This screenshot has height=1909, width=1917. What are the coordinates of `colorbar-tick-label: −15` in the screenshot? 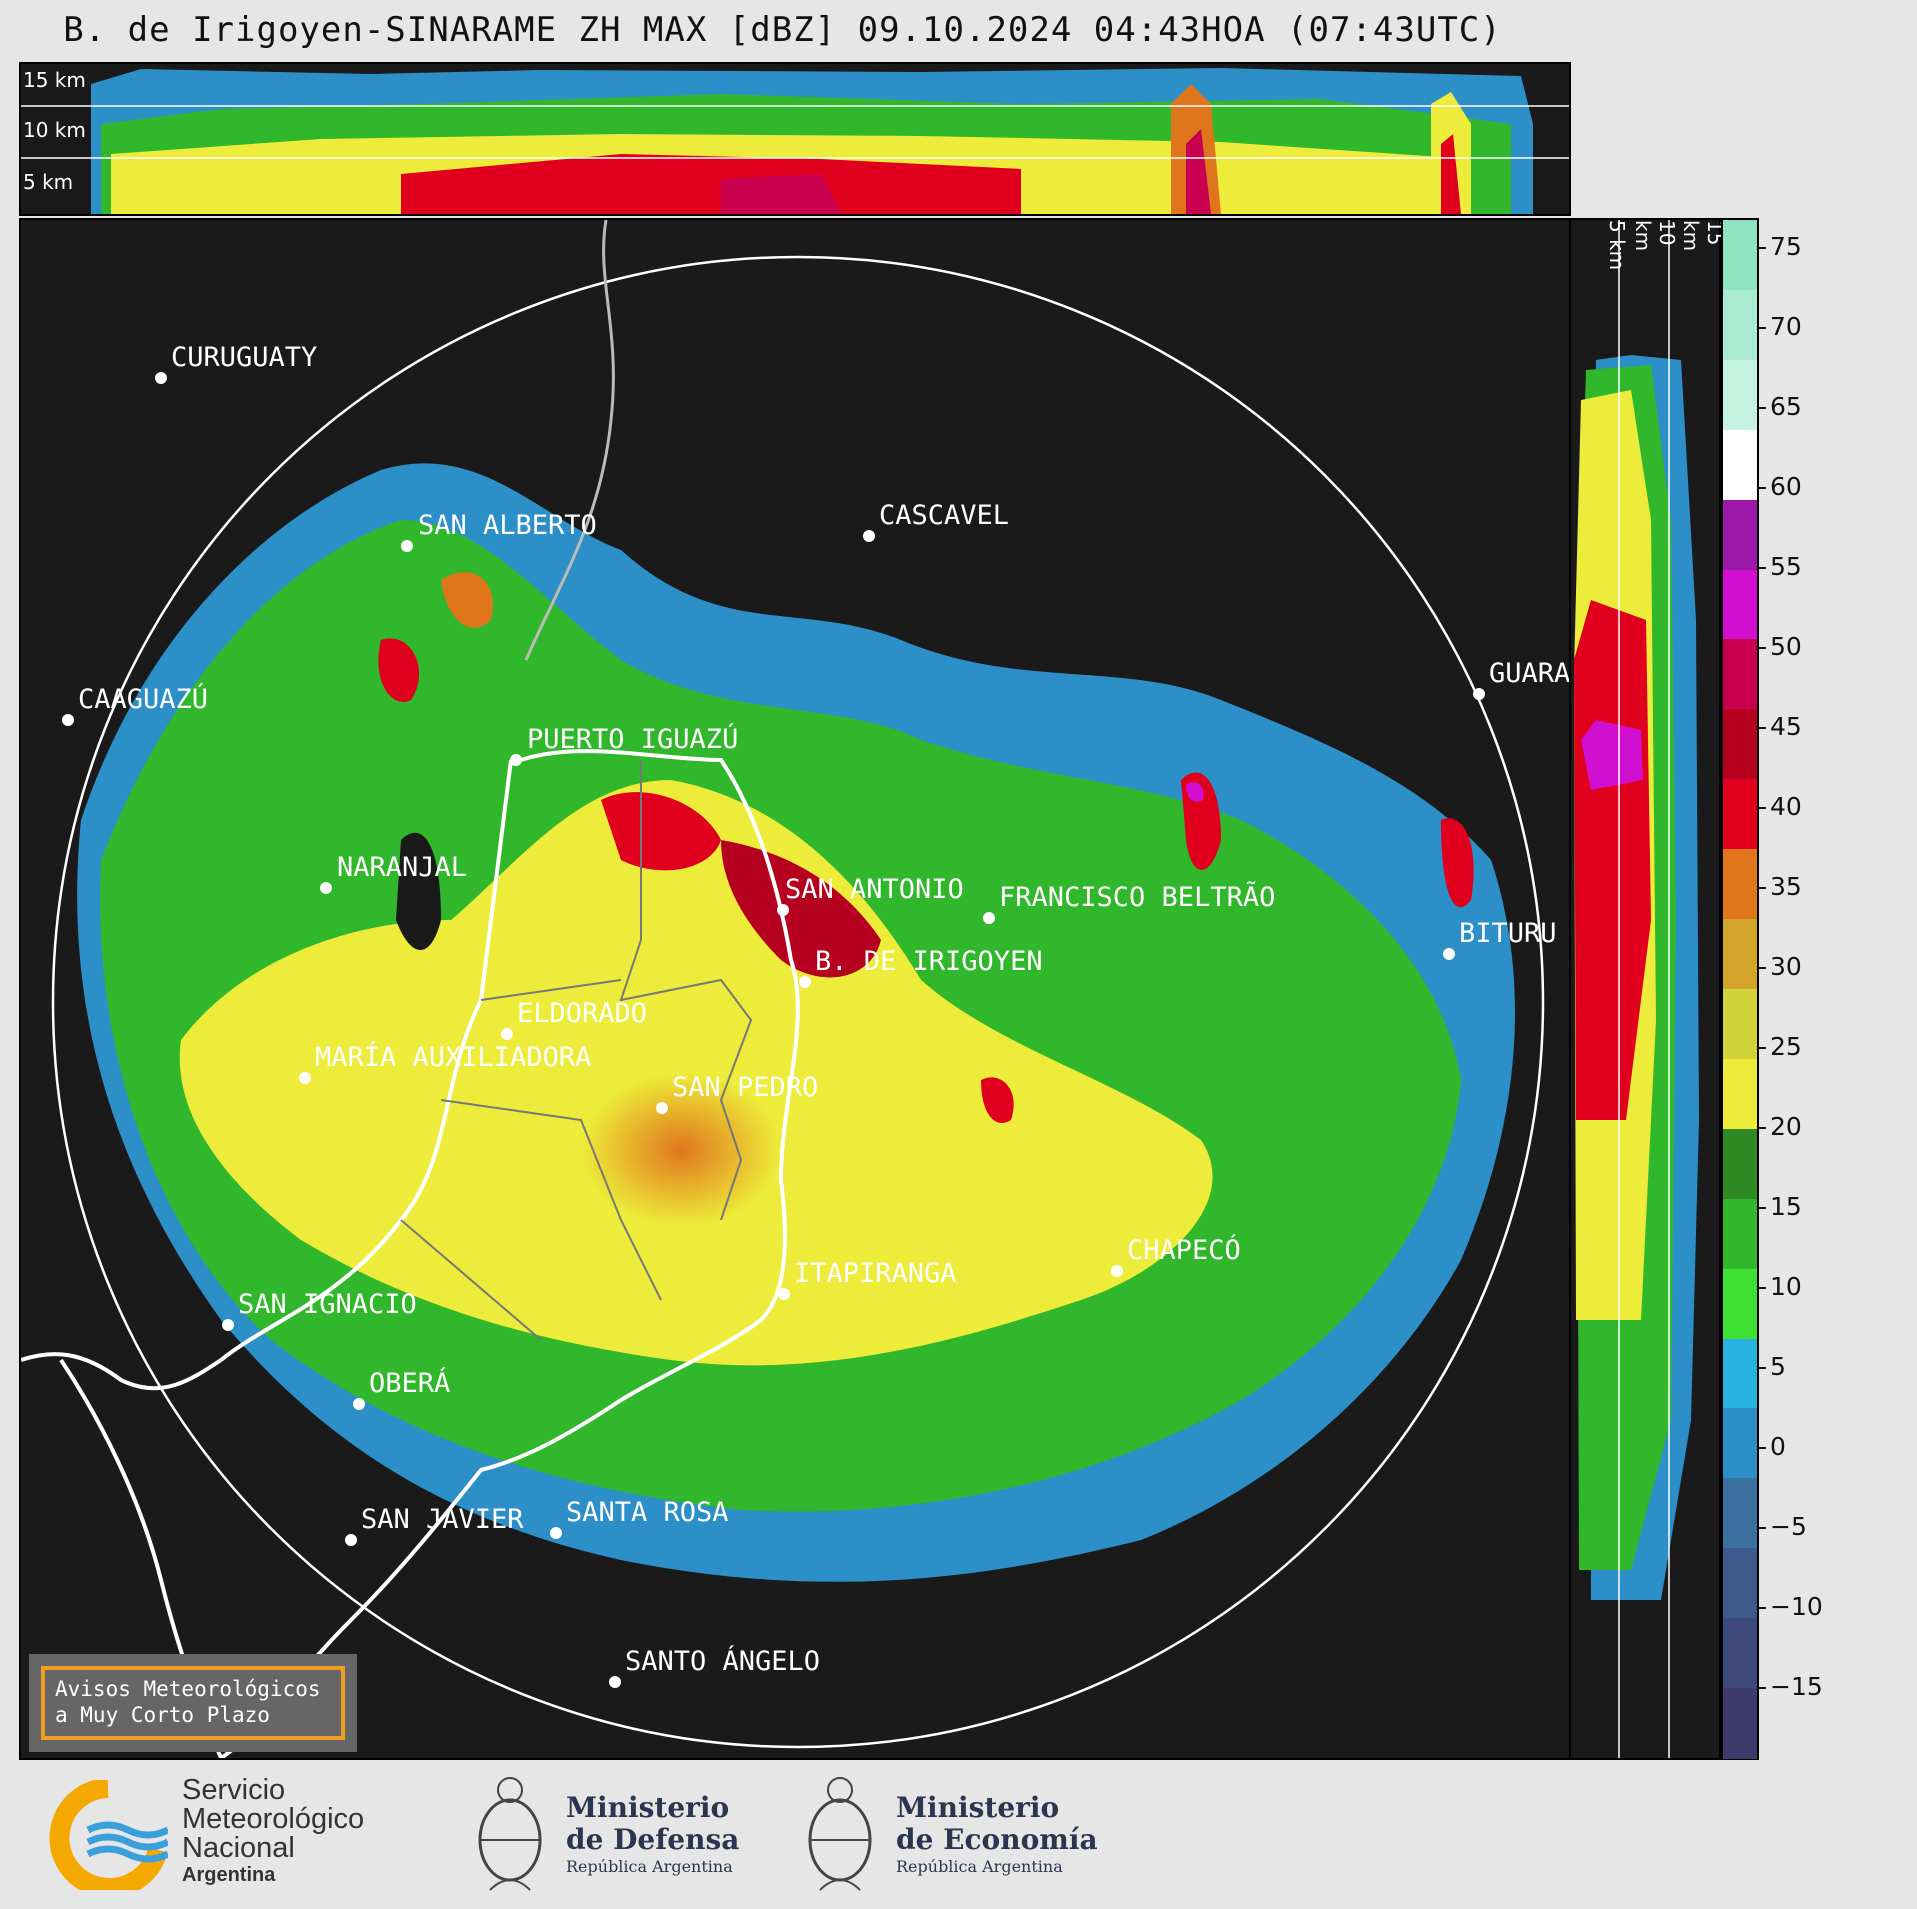 It's located at (1796, 1686).